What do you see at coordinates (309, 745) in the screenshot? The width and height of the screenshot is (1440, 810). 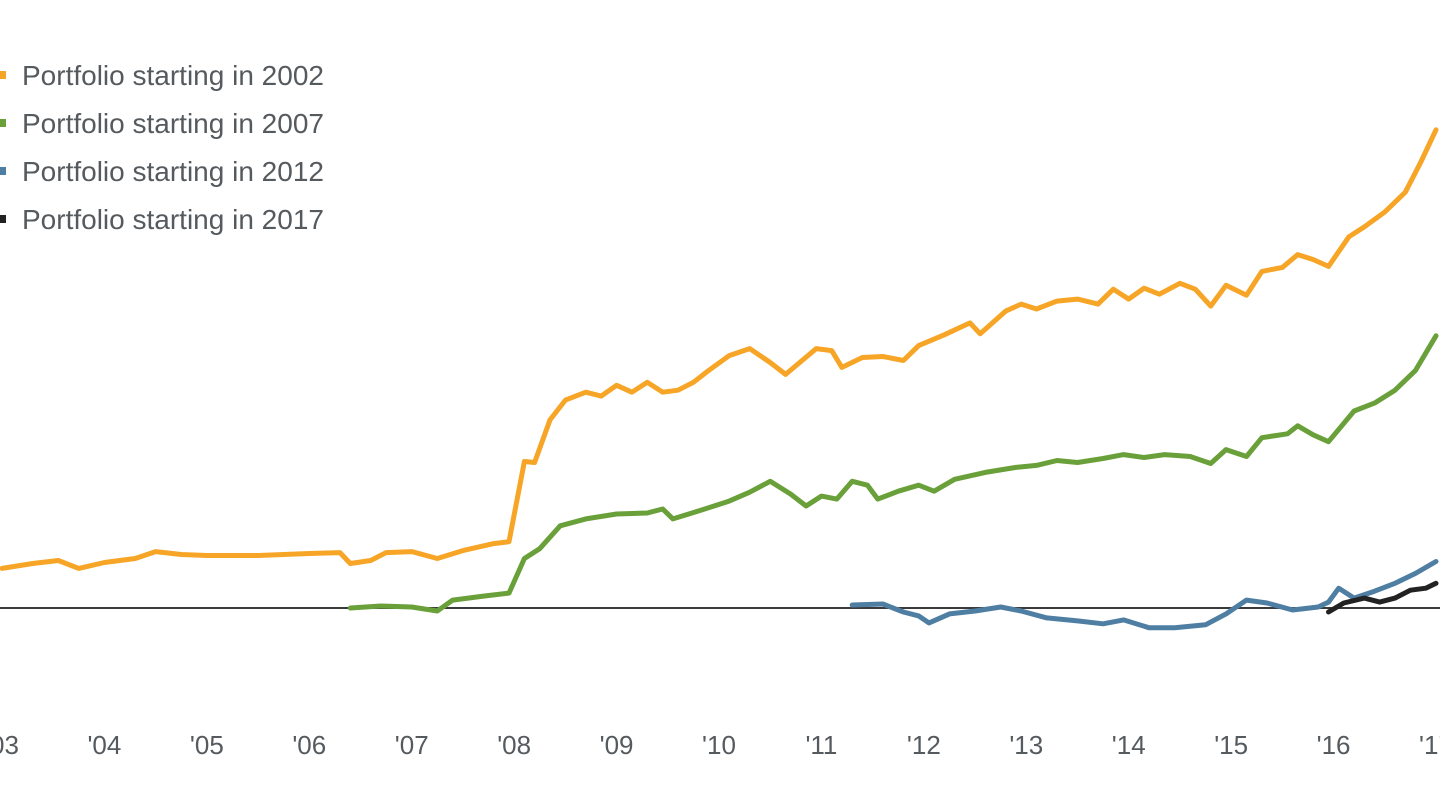 I see `x-tick-label: '06` at bounding box center [309, 745].